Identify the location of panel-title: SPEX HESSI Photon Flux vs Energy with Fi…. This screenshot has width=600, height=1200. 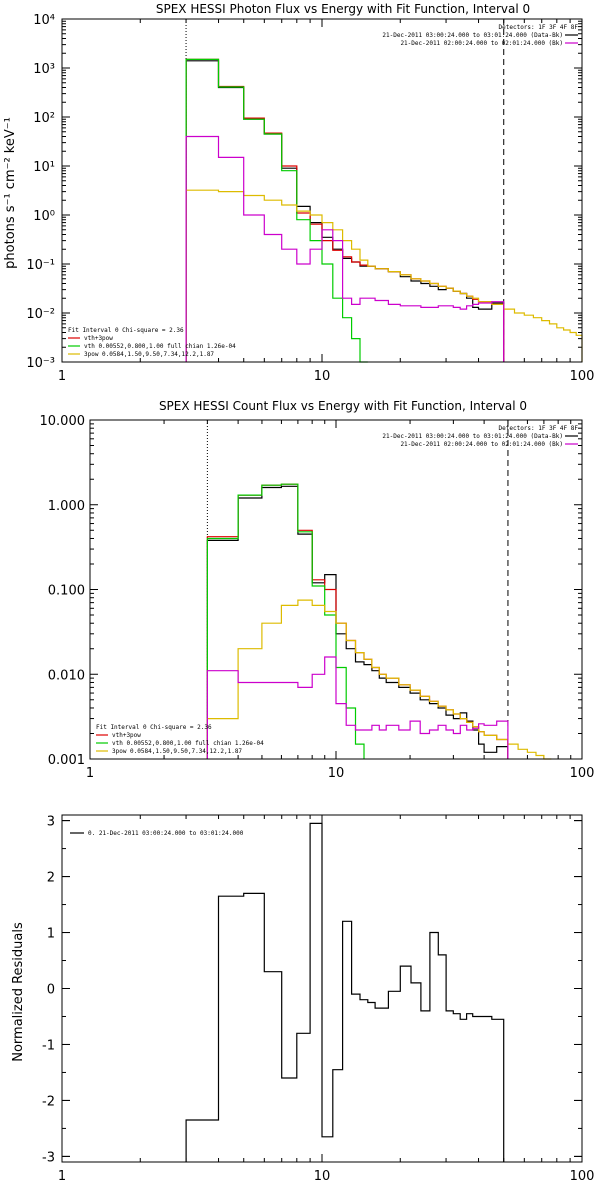
(343, 9).